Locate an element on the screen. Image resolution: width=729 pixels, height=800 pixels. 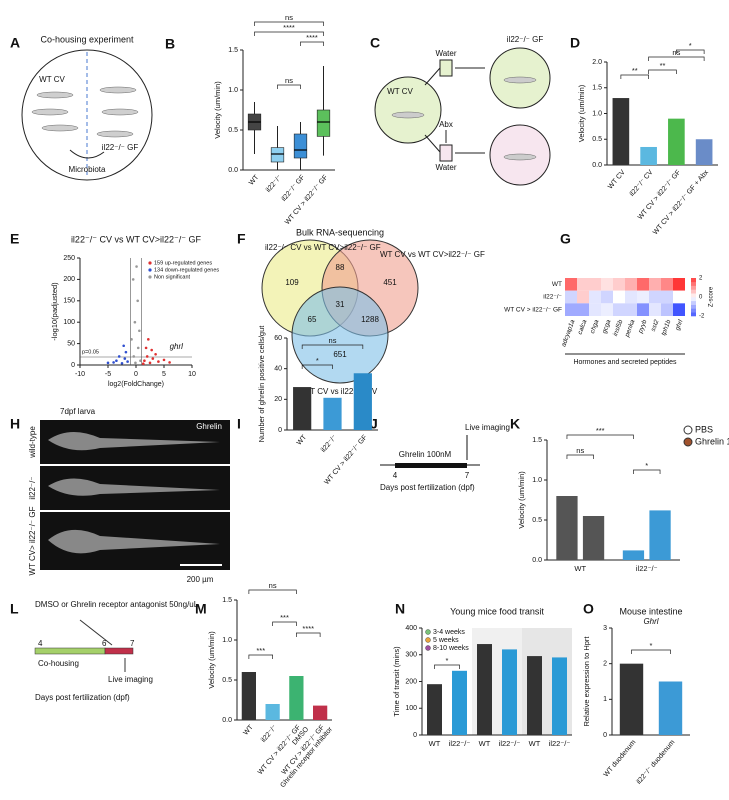
larva-shapes is located at coordinates (134, 492).